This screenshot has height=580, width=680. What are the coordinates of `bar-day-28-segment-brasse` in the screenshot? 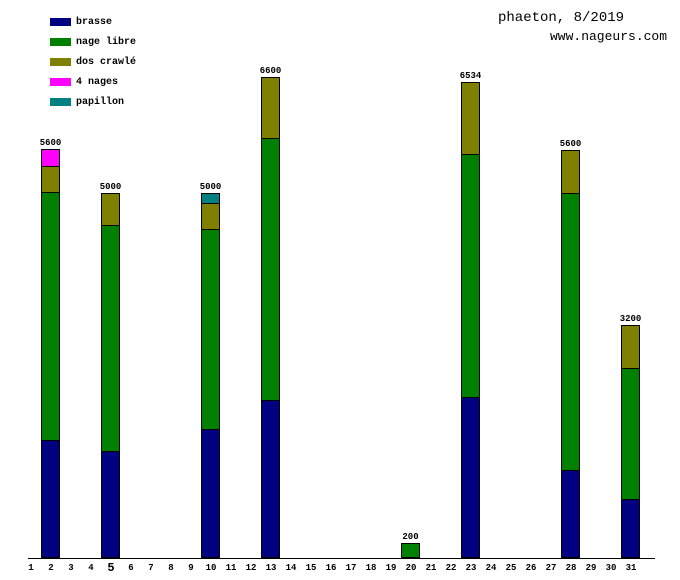 It's located at (570, 514).